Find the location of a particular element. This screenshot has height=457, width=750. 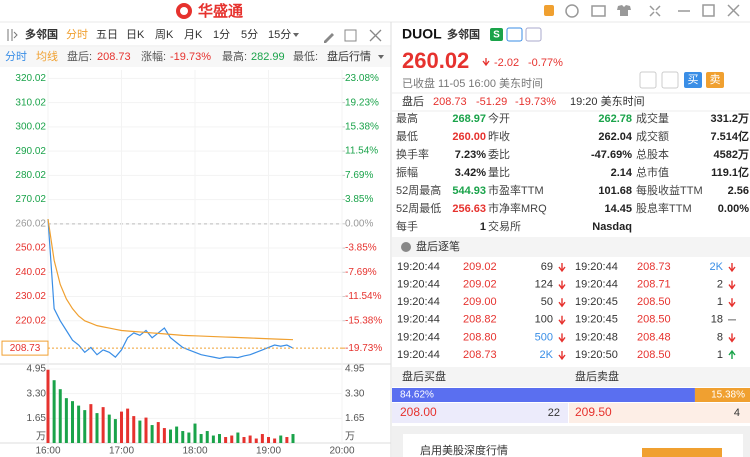

volume-tick-label: 1.65 is located at coordinates (355, 418).